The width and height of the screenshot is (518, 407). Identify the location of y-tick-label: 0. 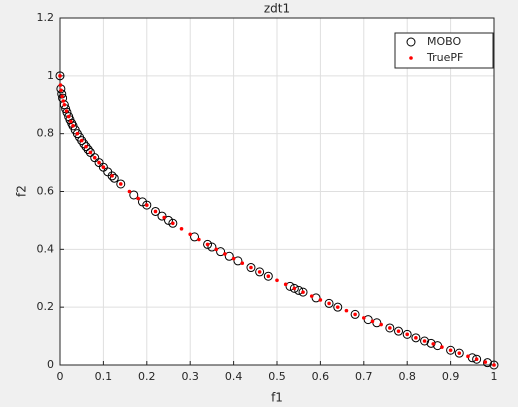
(50, 364).